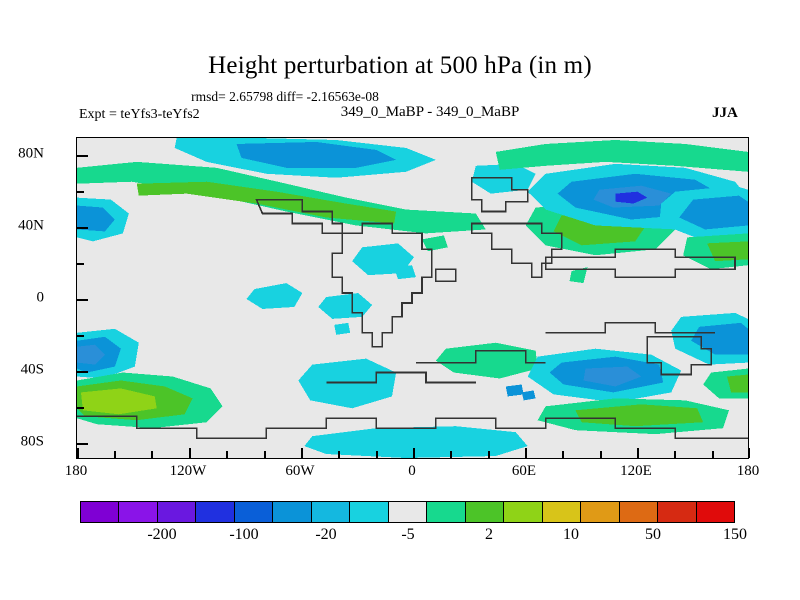  Describe the element at coordinates (162, 534) in the screenshot. I see `colorbar-label-1: -200` at that location.